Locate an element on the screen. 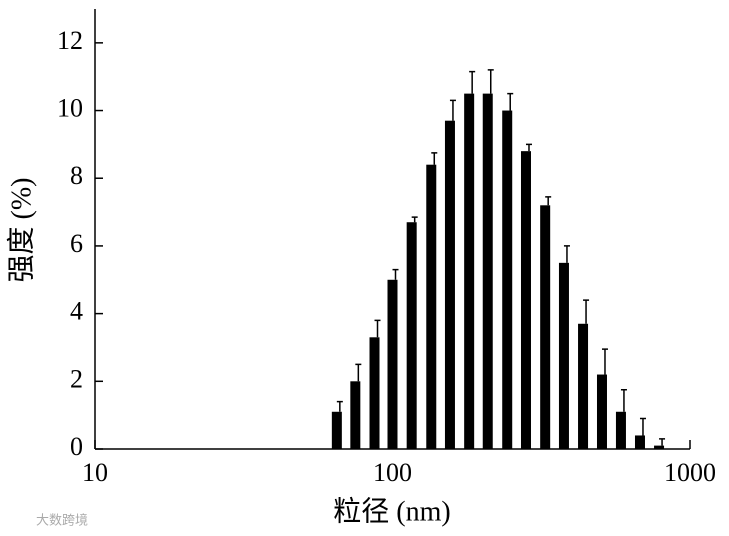 The height and width of the screenshot is (536, 729). x-axis-label: 粒径 (nm) is located at coordinates (391, 511).